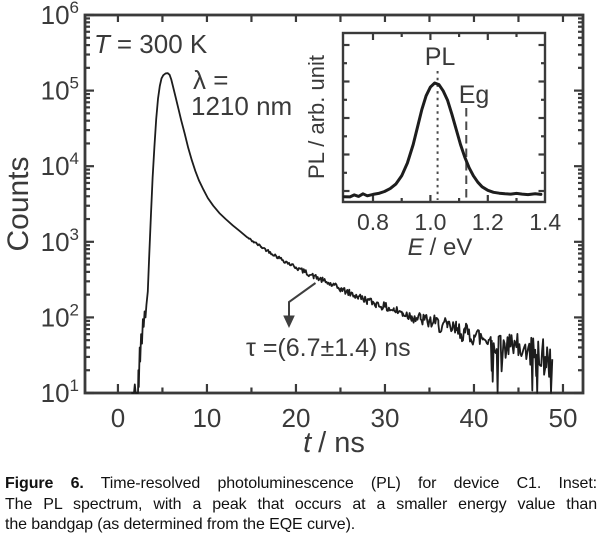 The width and height of the screenshot is (600, 543). What do you see at coordinates (451, 247) in the screenshot?
I see `inset-x-axis-title-unit: / eV` at bounding box center [451, 247].